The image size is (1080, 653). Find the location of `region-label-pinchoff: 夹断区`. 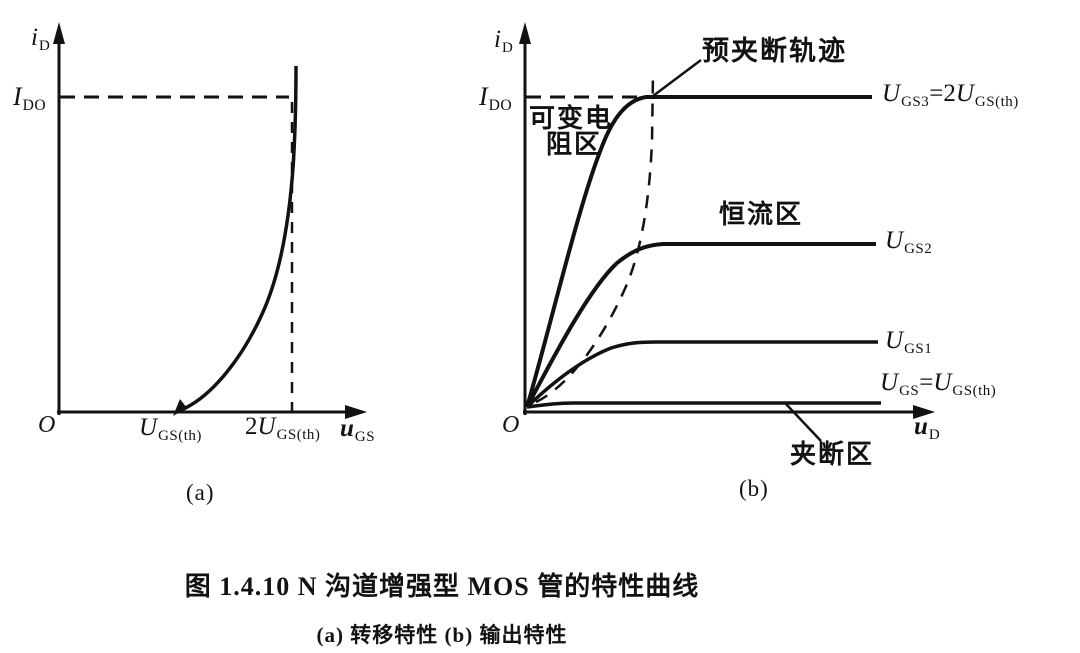

region-label-pinchoff: 夹断区 is located at coordinates (832, 454).